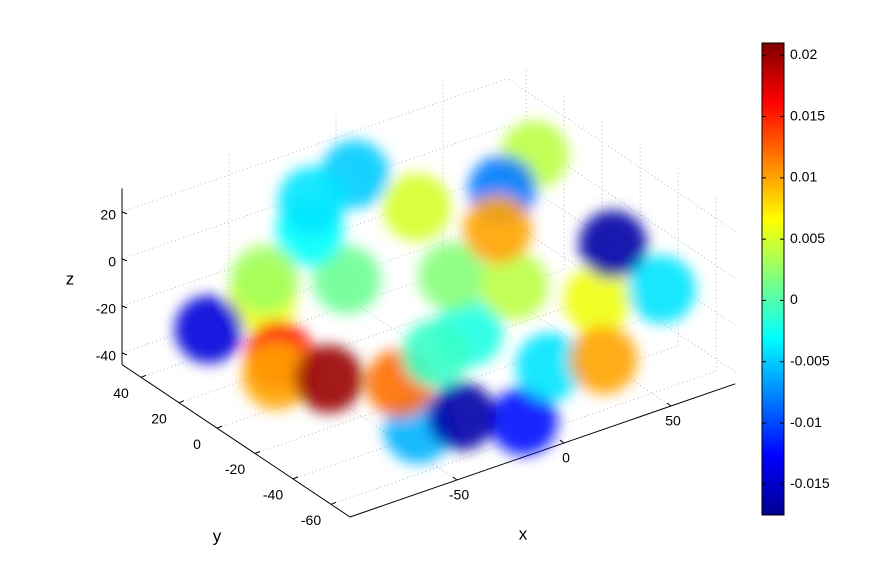 The height and width of the screenshot is (582, 883). I want to click on z-tick-label: 0, so click(112, 262).